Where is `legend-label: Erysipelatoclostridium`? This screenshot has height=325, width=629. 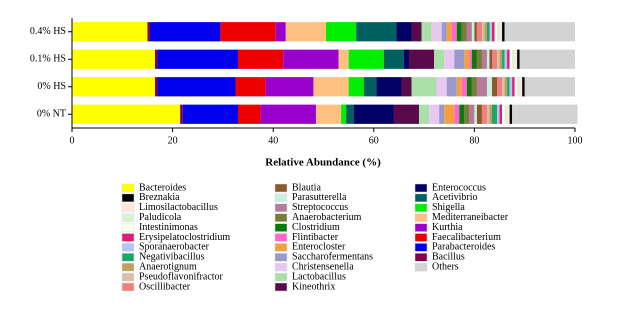 legend-label: Erysipelatoclostridium is located at coordinates (184, 237).